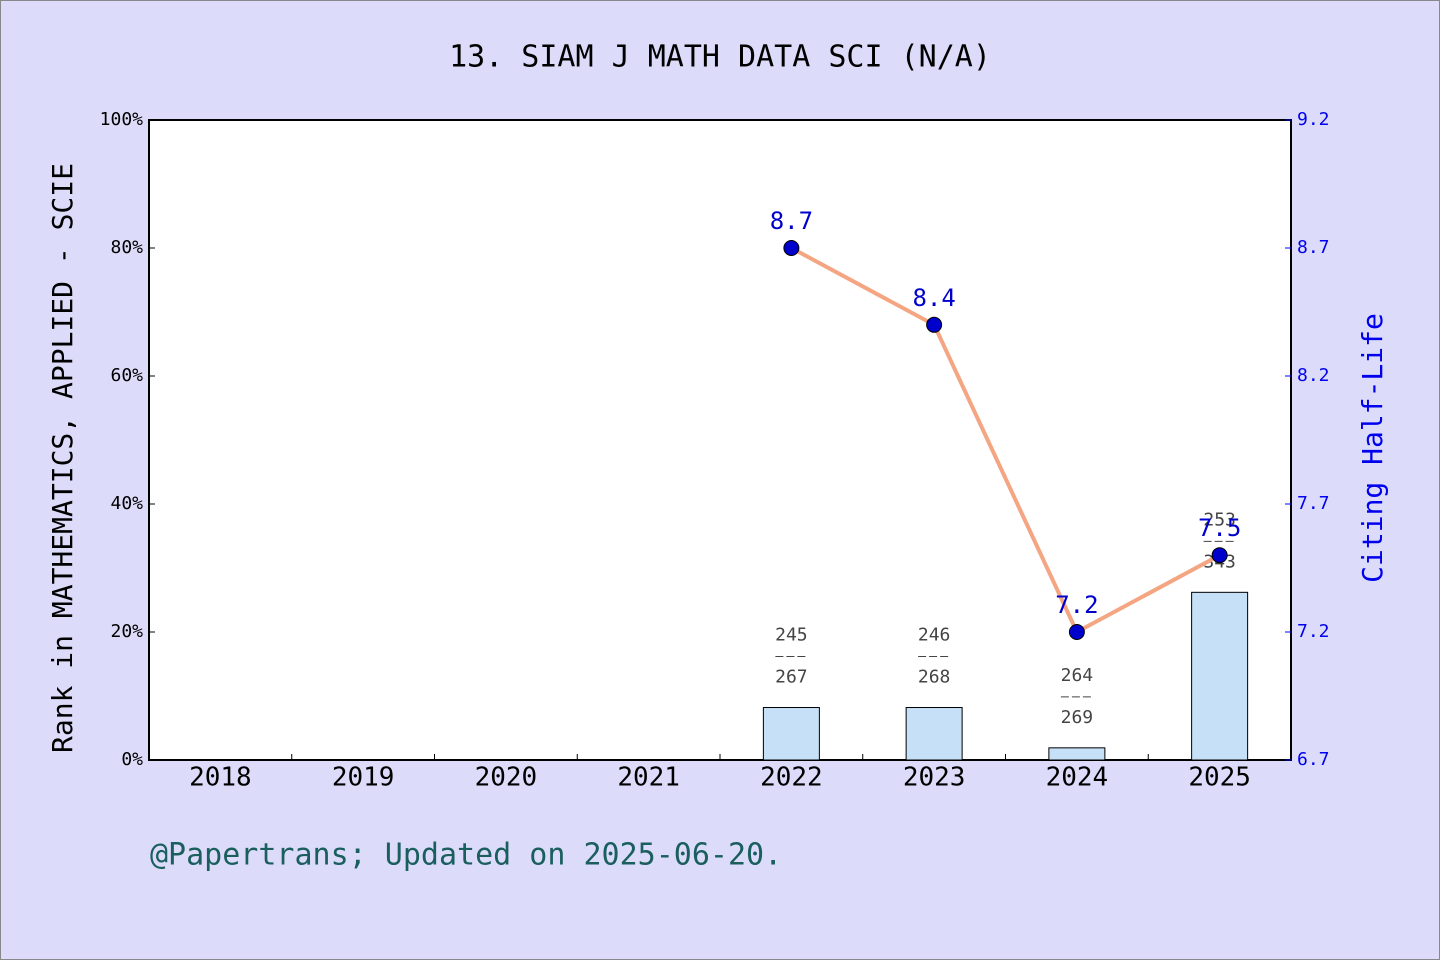 The width and height of the screenshot is (1440, 960). I want to click on y2-tick-label: 6.7, so click(1313, 759).